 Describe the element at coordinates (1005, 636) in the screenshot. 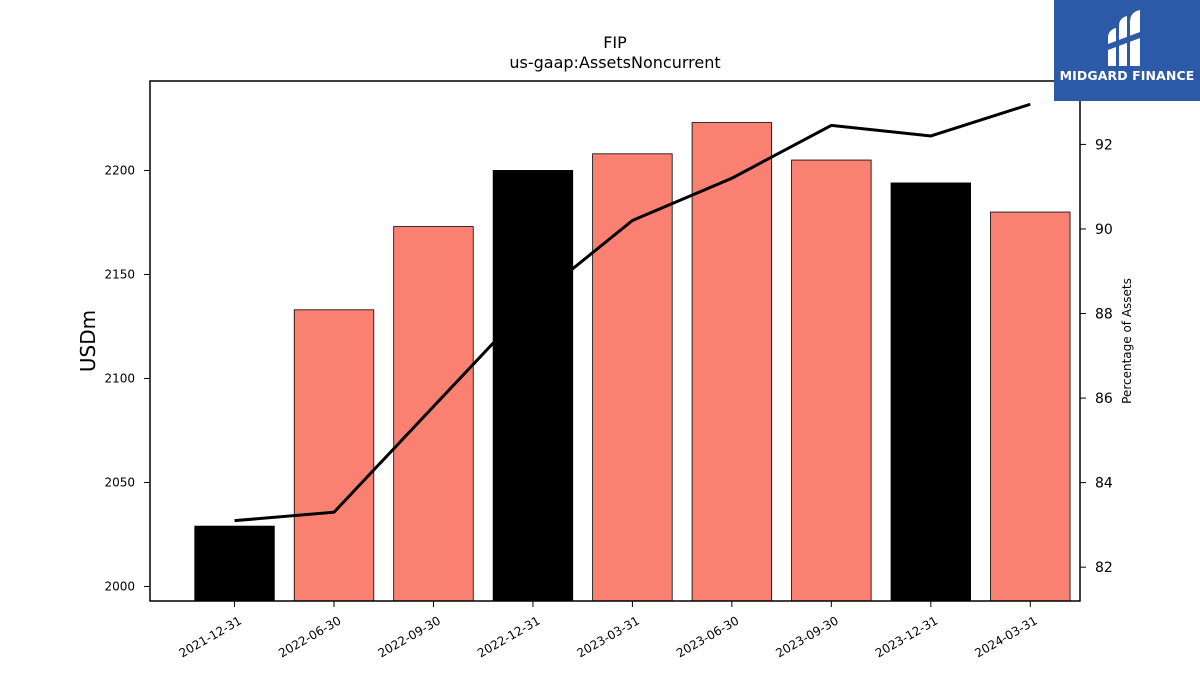

I see `x-tick-label: 2024-03-31` at that location.